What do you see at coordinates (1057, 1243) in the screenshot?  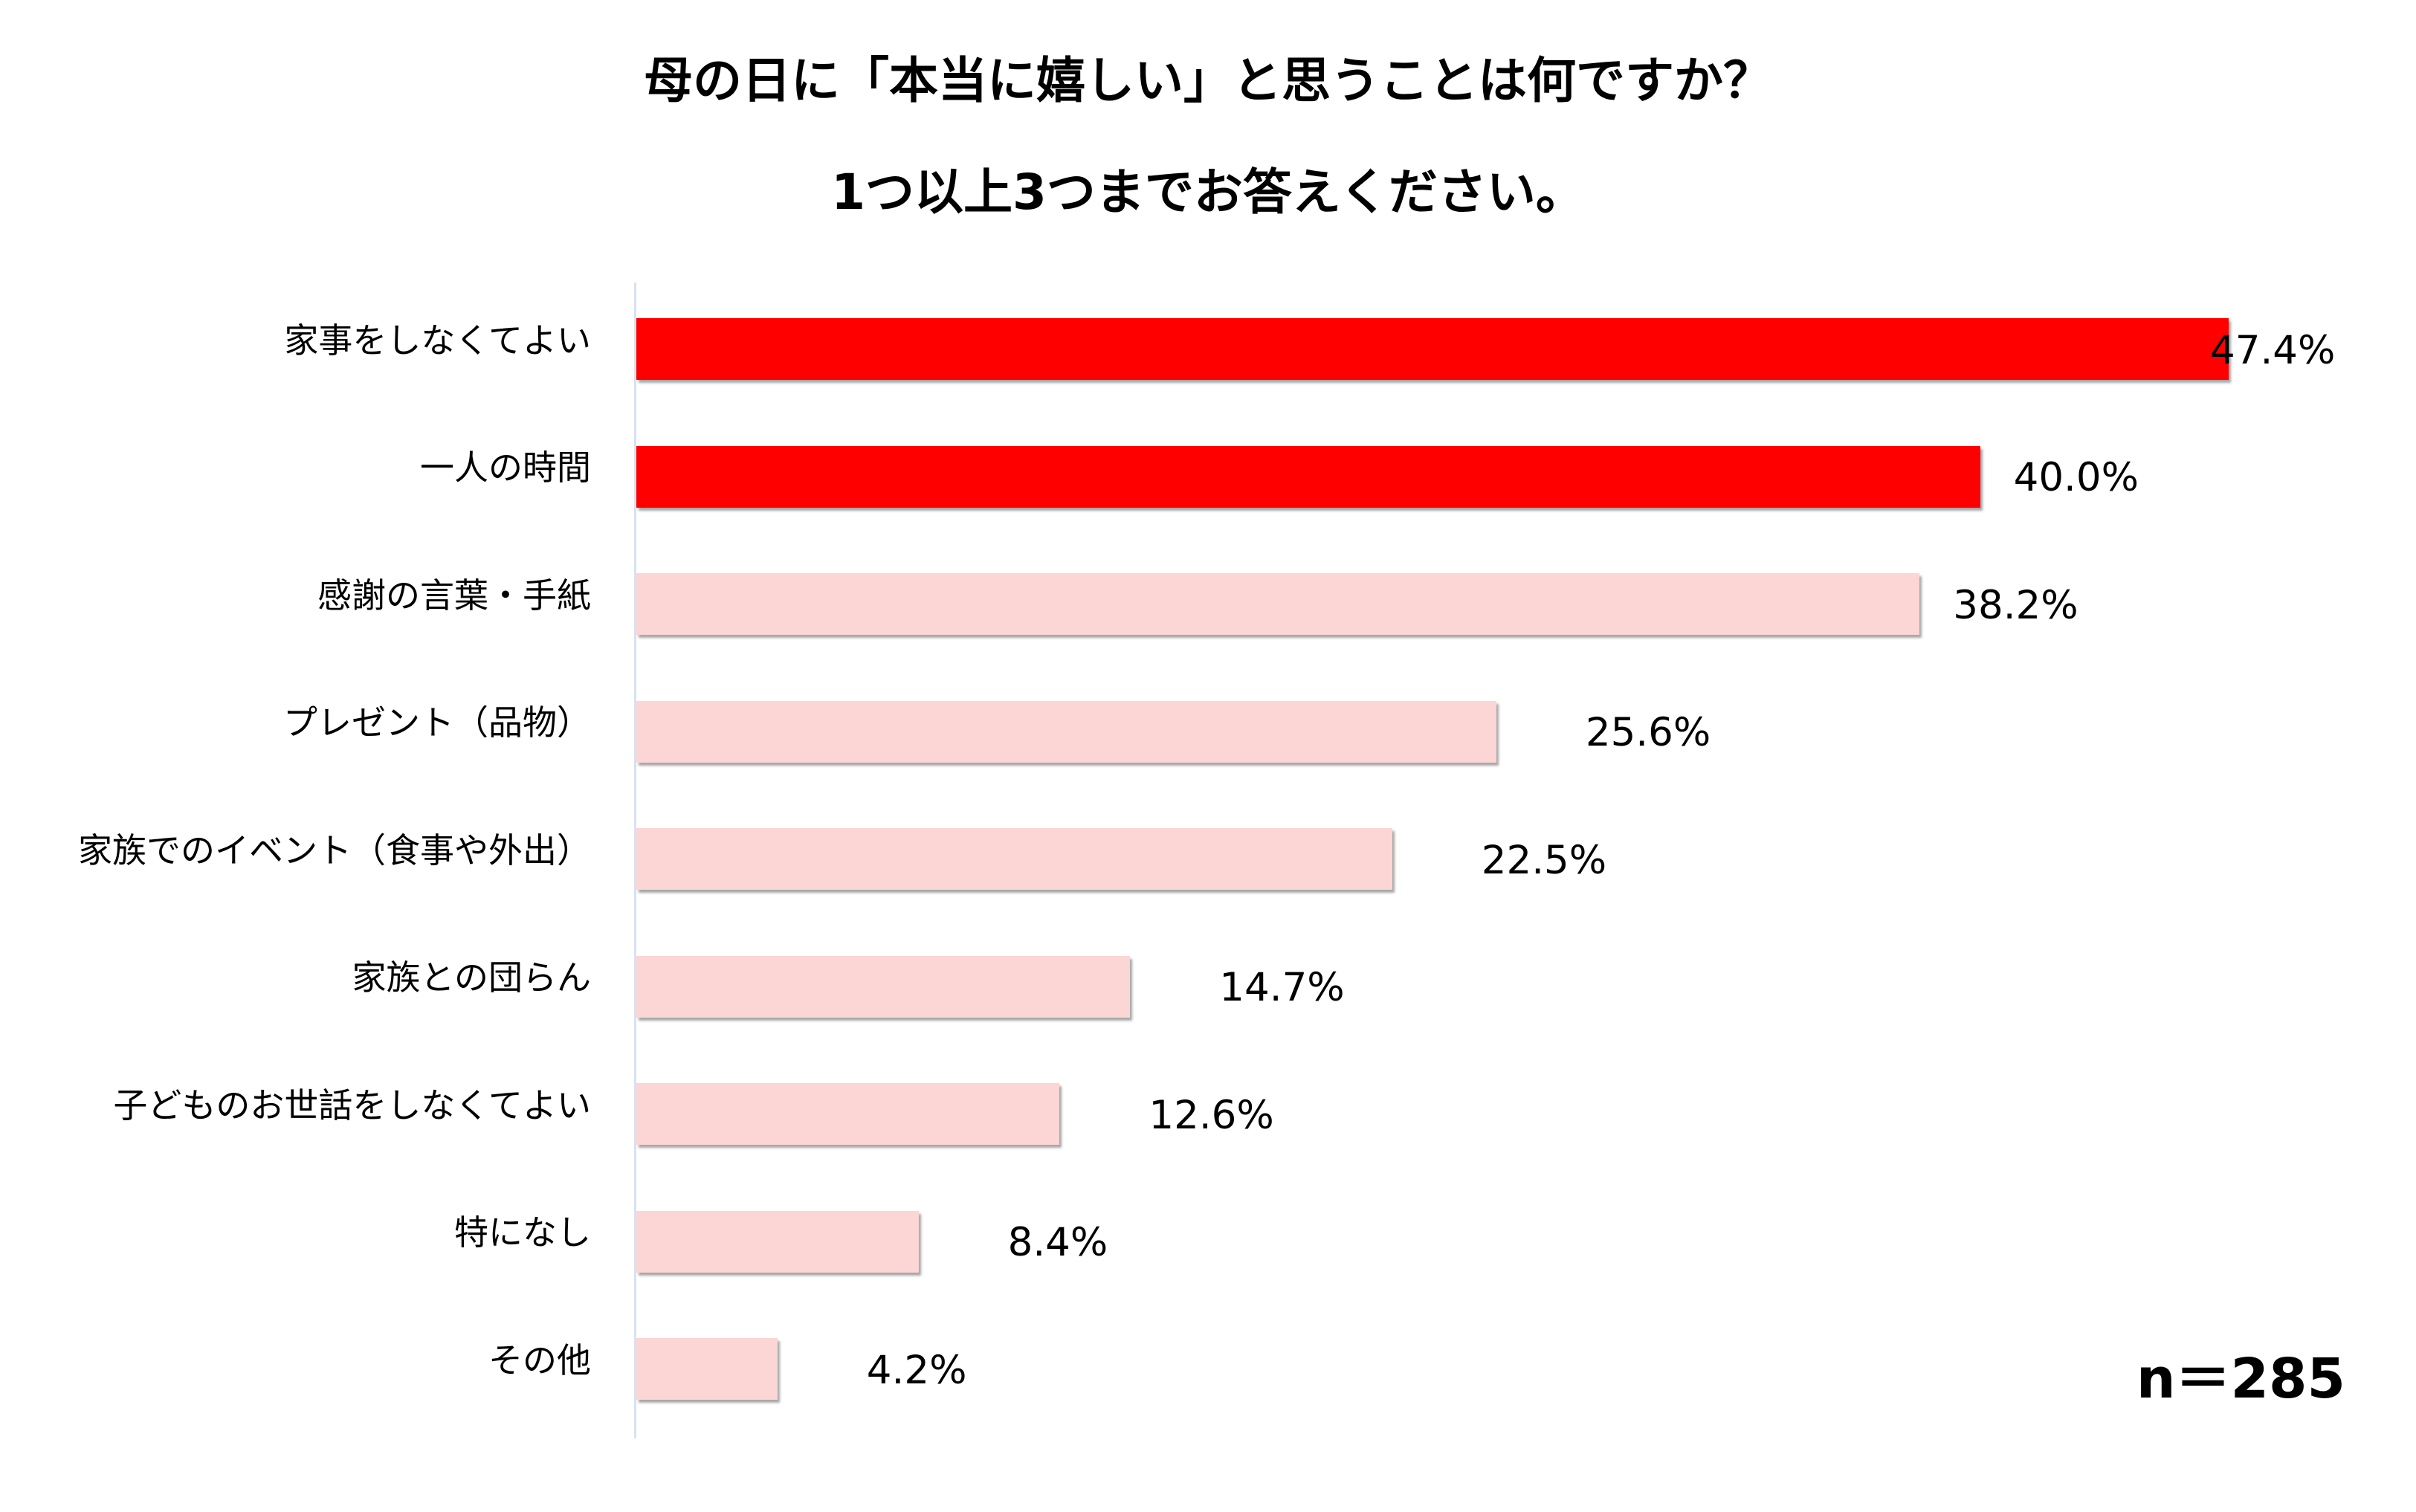 I see `value-label: 8.4%` at bounding box center [1057, 1243].